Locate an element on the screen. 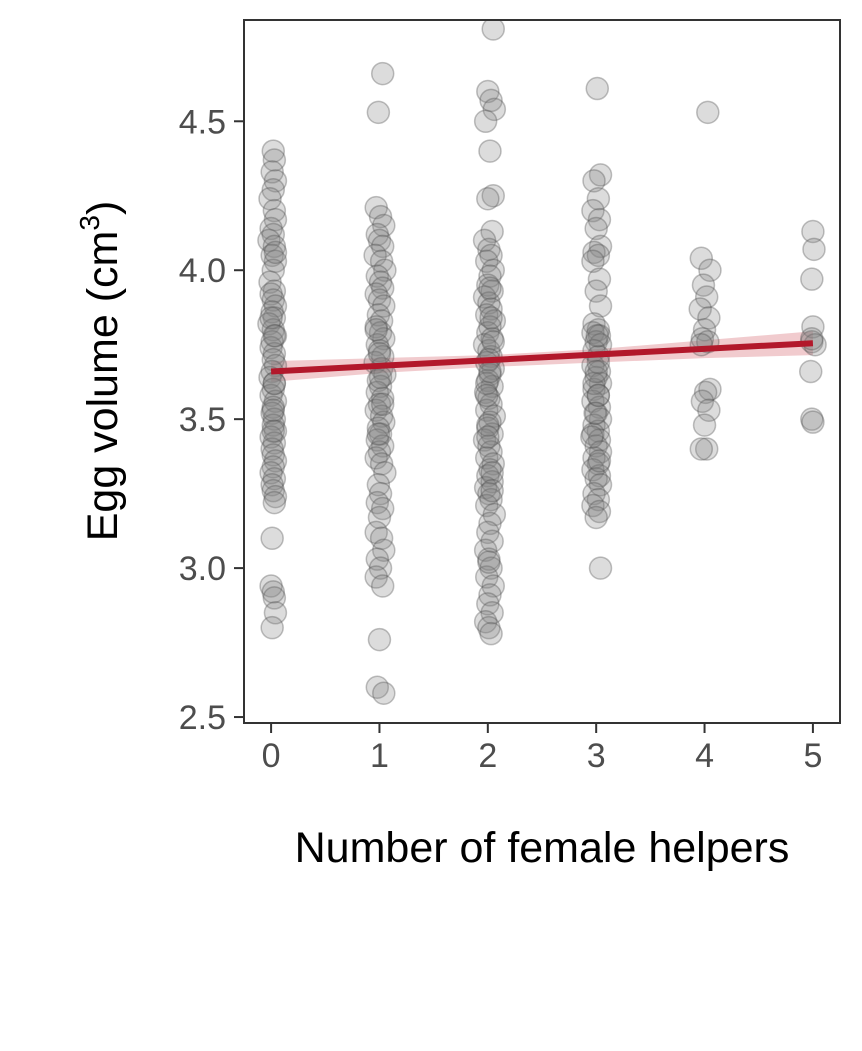 This screenshot has width=862, height=1051. y-tick-label: 3.5 is located at coordinates (202, 420).